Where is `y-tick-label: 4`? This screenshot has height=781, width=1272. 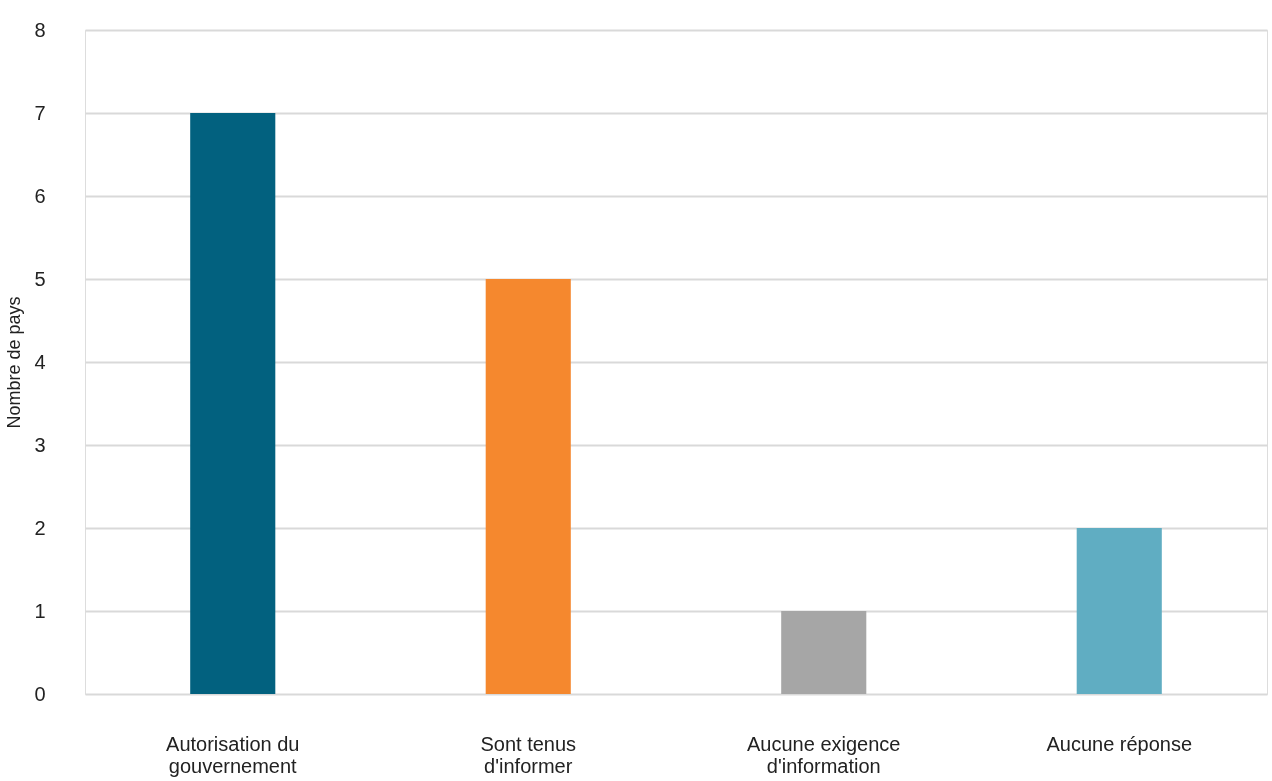 y-tick-label: 4 is located at coordinates (40, 361).